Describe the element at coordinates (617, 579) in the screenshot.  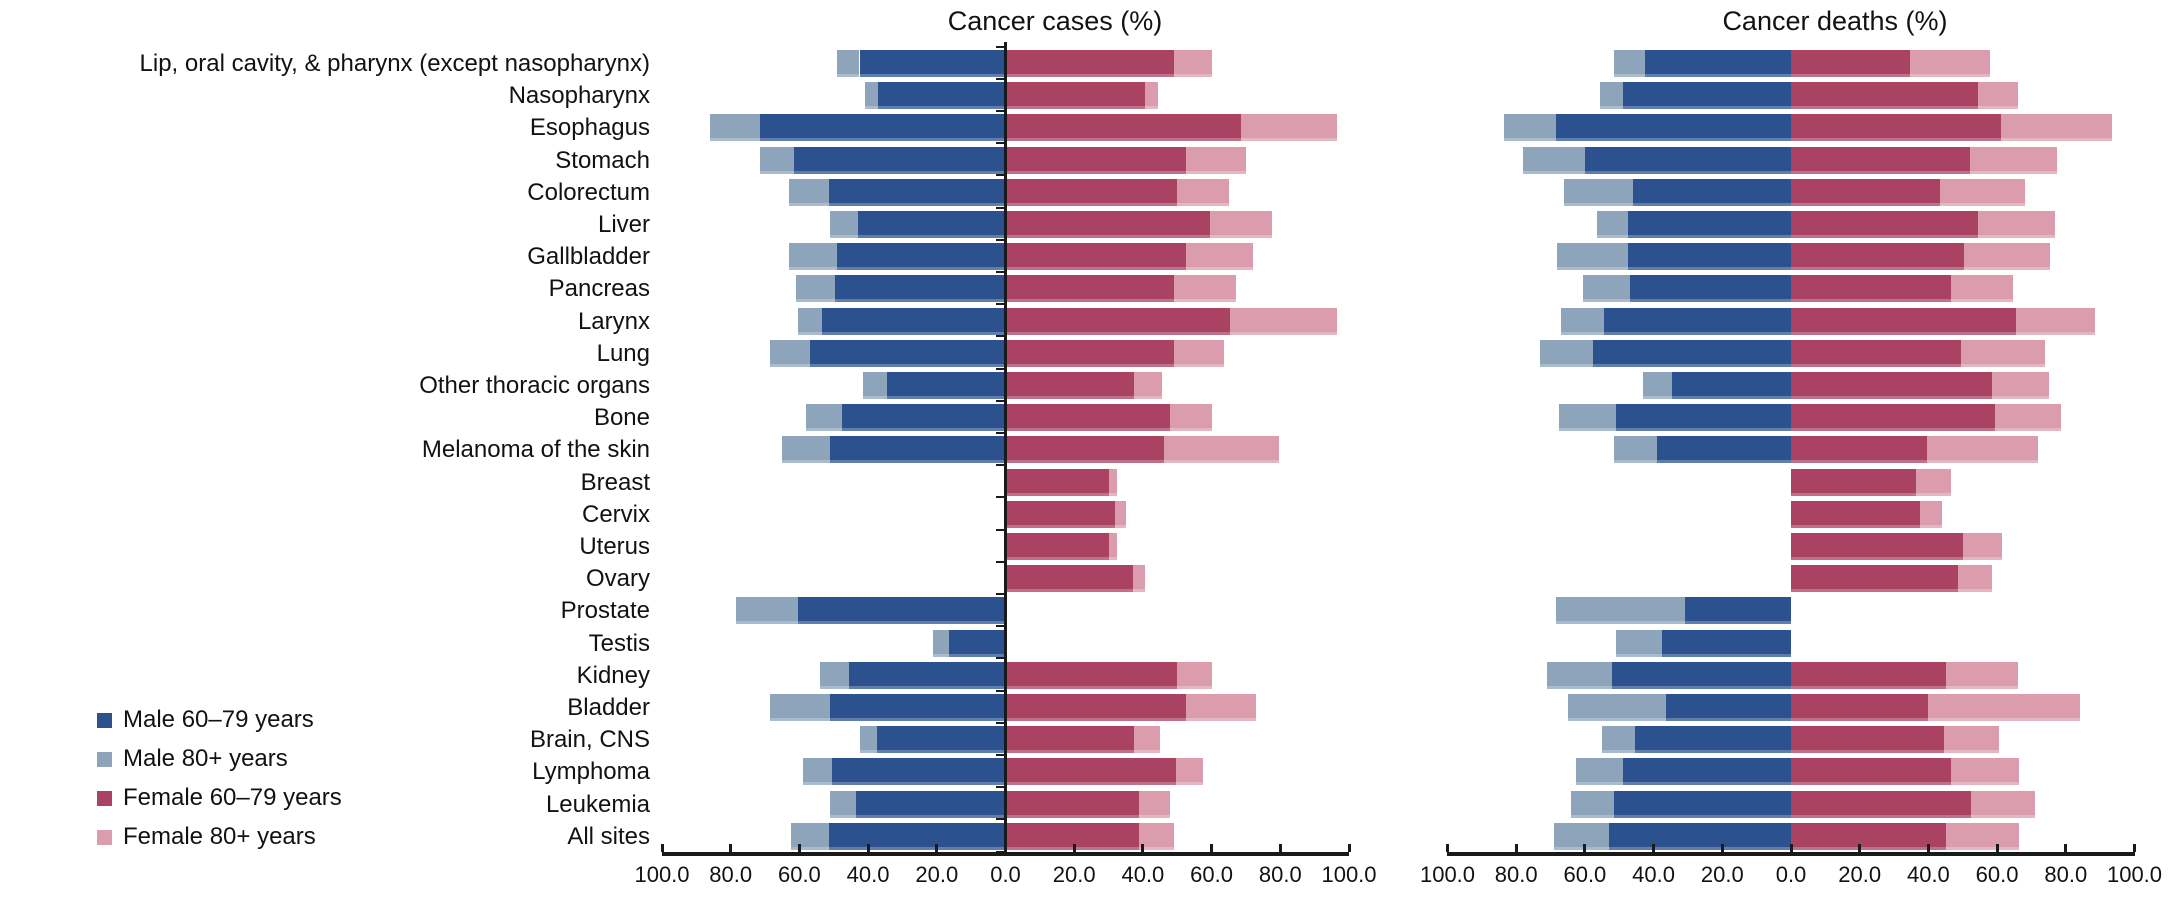
I see `category-label: Ovary` at that location.